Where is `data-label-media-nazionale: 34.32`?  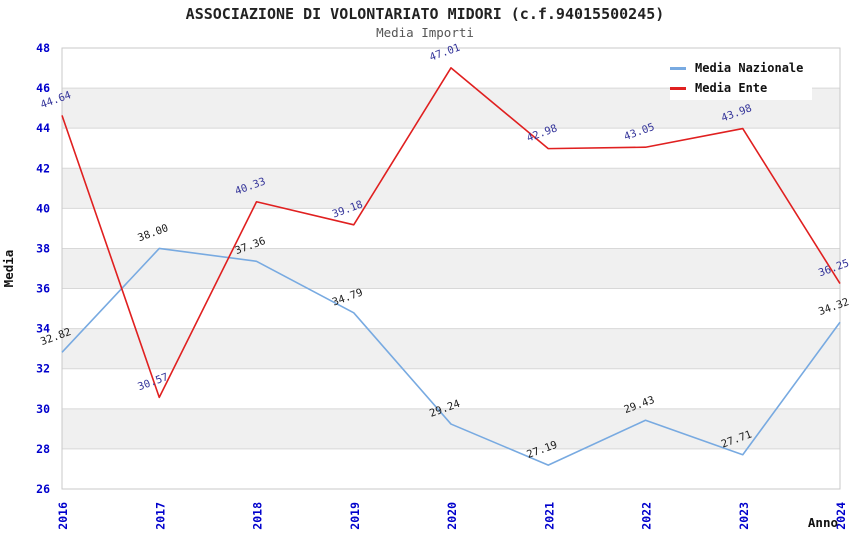
data-label-media-nazionale: 34.32 is located at coordinates (833, 307).